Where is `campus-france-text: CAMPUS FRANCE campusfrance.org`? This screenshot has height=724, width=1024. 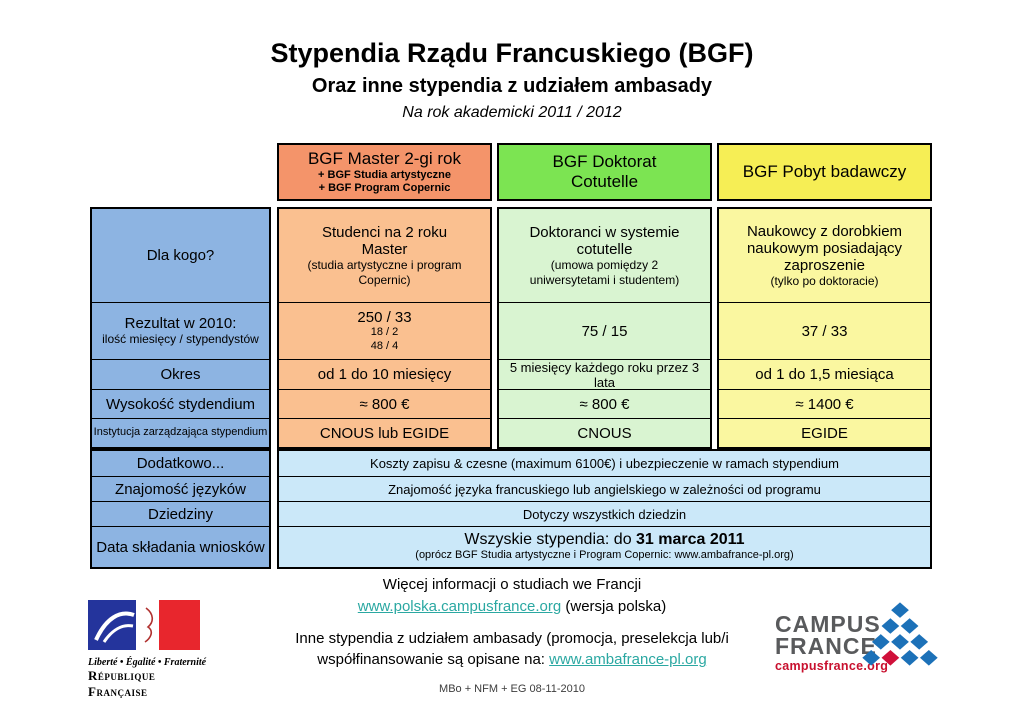 campus-france-text: CAMPUS FRANCE campusfrance.org is located at coordinates (832, 642).